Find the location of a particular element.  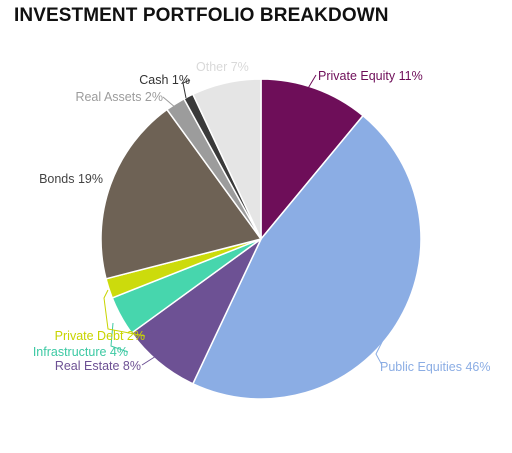

pie-slice-other is located at coordinates (227, 159).